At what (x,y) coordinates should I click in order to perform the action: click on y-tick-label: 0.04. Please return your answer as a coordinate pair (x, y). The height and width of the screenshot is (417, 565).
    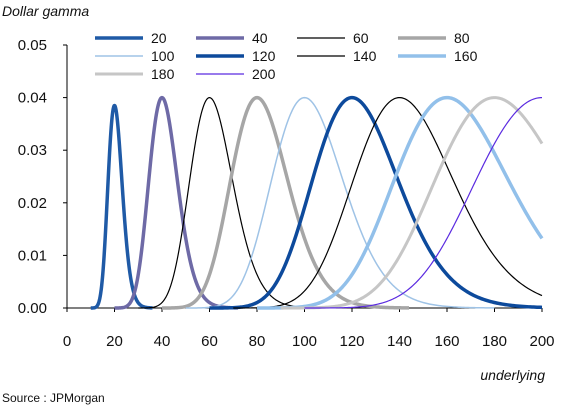
    Looking at the image, I should click on (32, 98).